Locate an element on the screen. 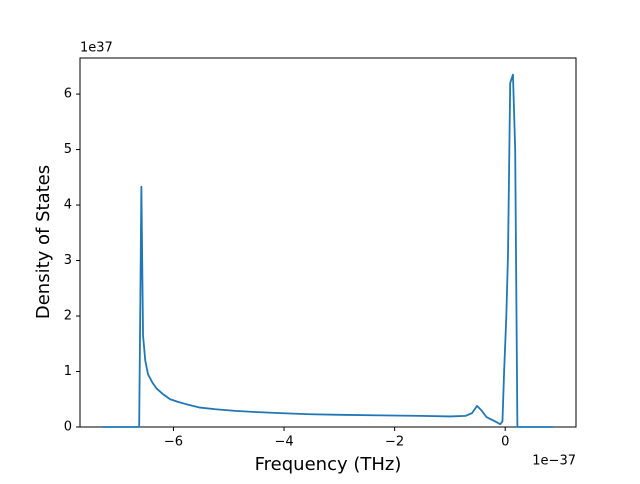 The width and height of the screenshot is (640, 484). y-tick-label: 6 is located at coordinates (68, 94).